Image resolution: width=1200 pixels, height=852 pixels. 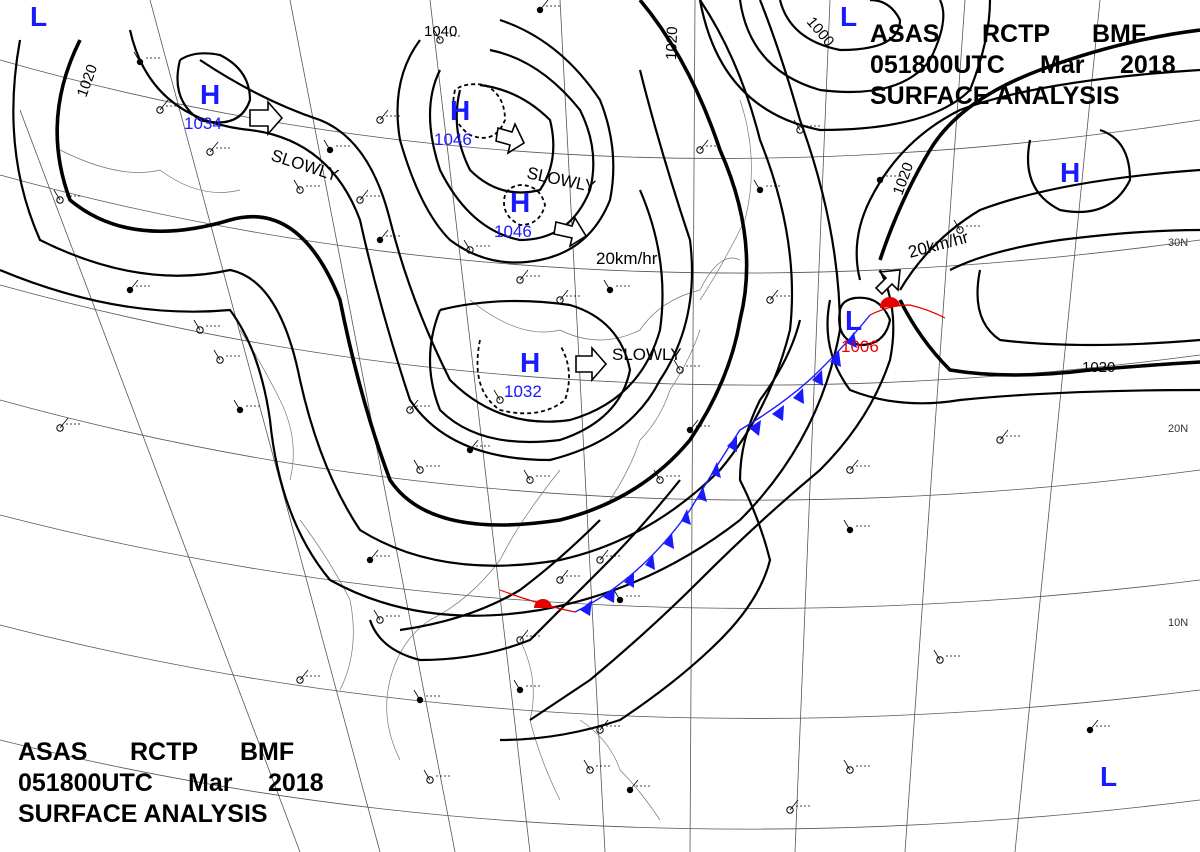 I want to click on warm-fronts, so click(x=722, y=454).